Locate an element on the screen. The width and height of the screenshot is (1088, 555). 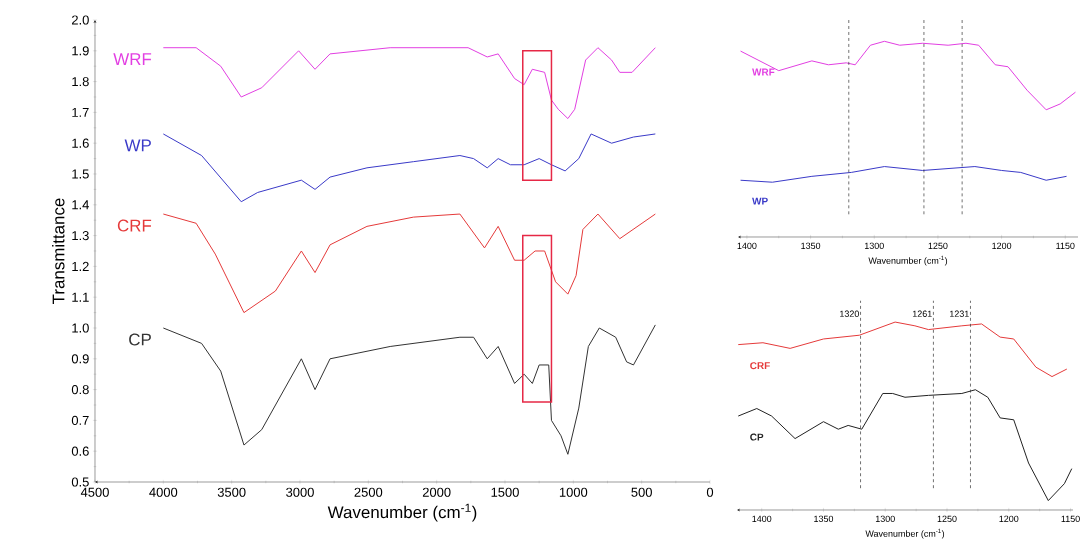
y-tick-label: 1.4 is located at coordinates (80, 205).